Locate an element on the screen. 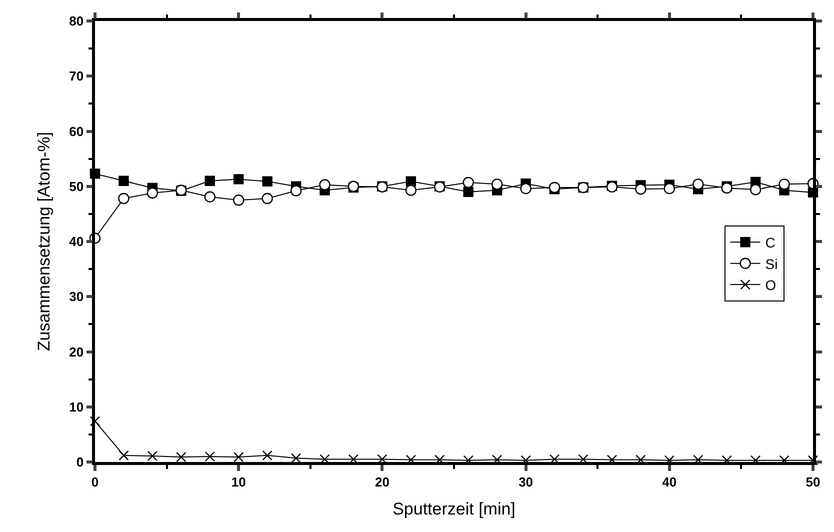  legend-label: C is located at coordinates (770, 242).